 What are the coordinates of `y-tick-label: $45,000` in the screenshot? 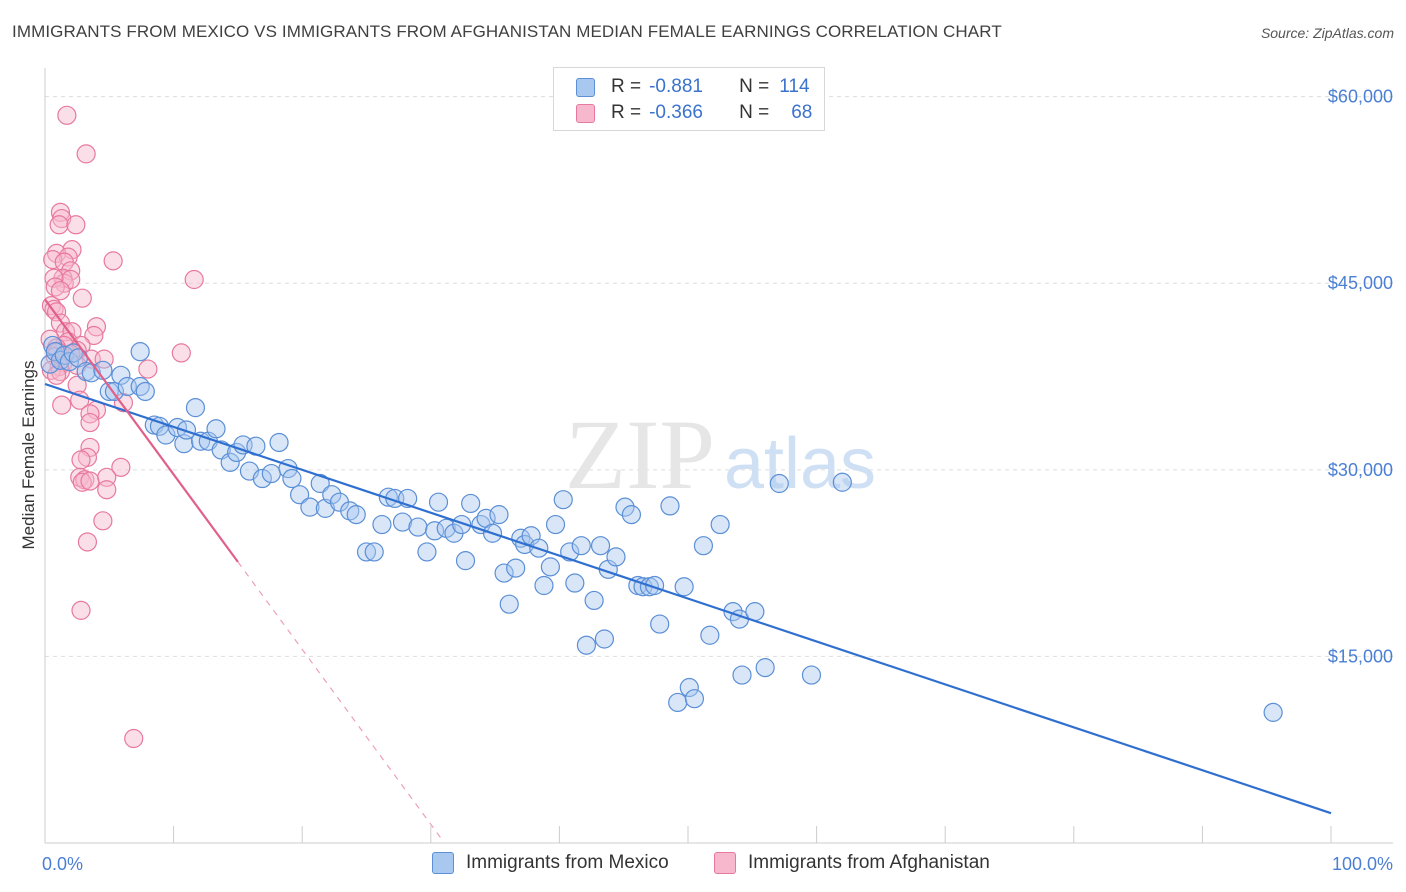 It's located at (1360, 283).